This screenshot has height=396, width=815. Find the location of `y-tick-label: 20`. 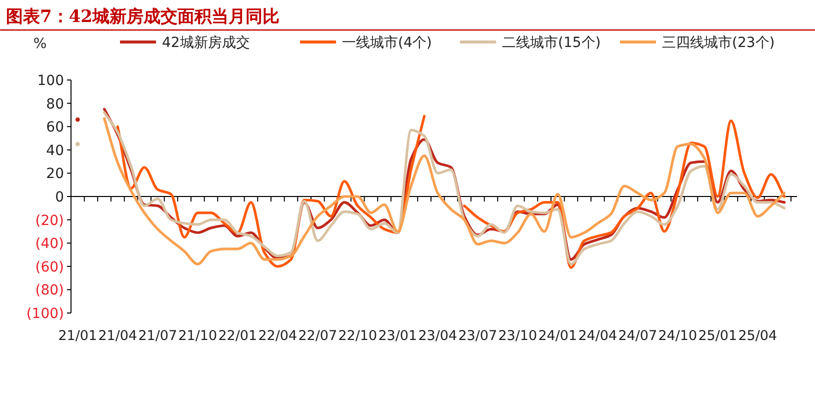

y-tick-label: 20 is located at coordinates (55, 174).